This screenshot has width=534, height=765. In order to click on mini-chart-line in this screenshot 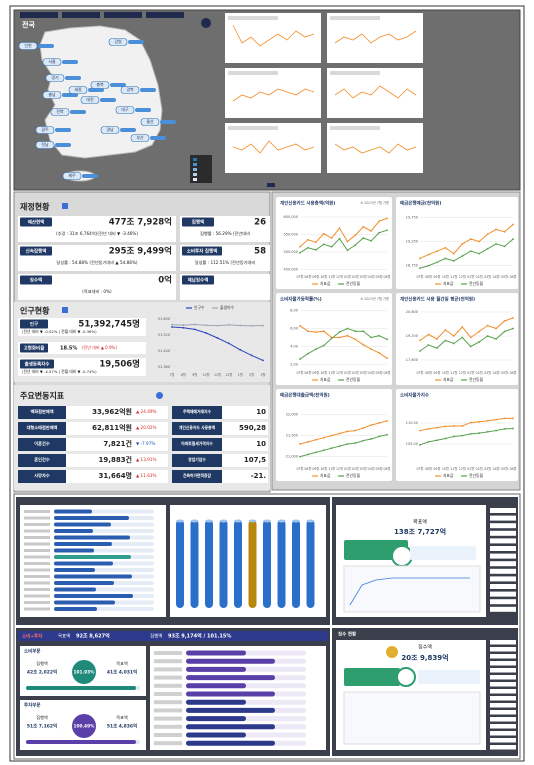, I will do `click(273, 147)`.